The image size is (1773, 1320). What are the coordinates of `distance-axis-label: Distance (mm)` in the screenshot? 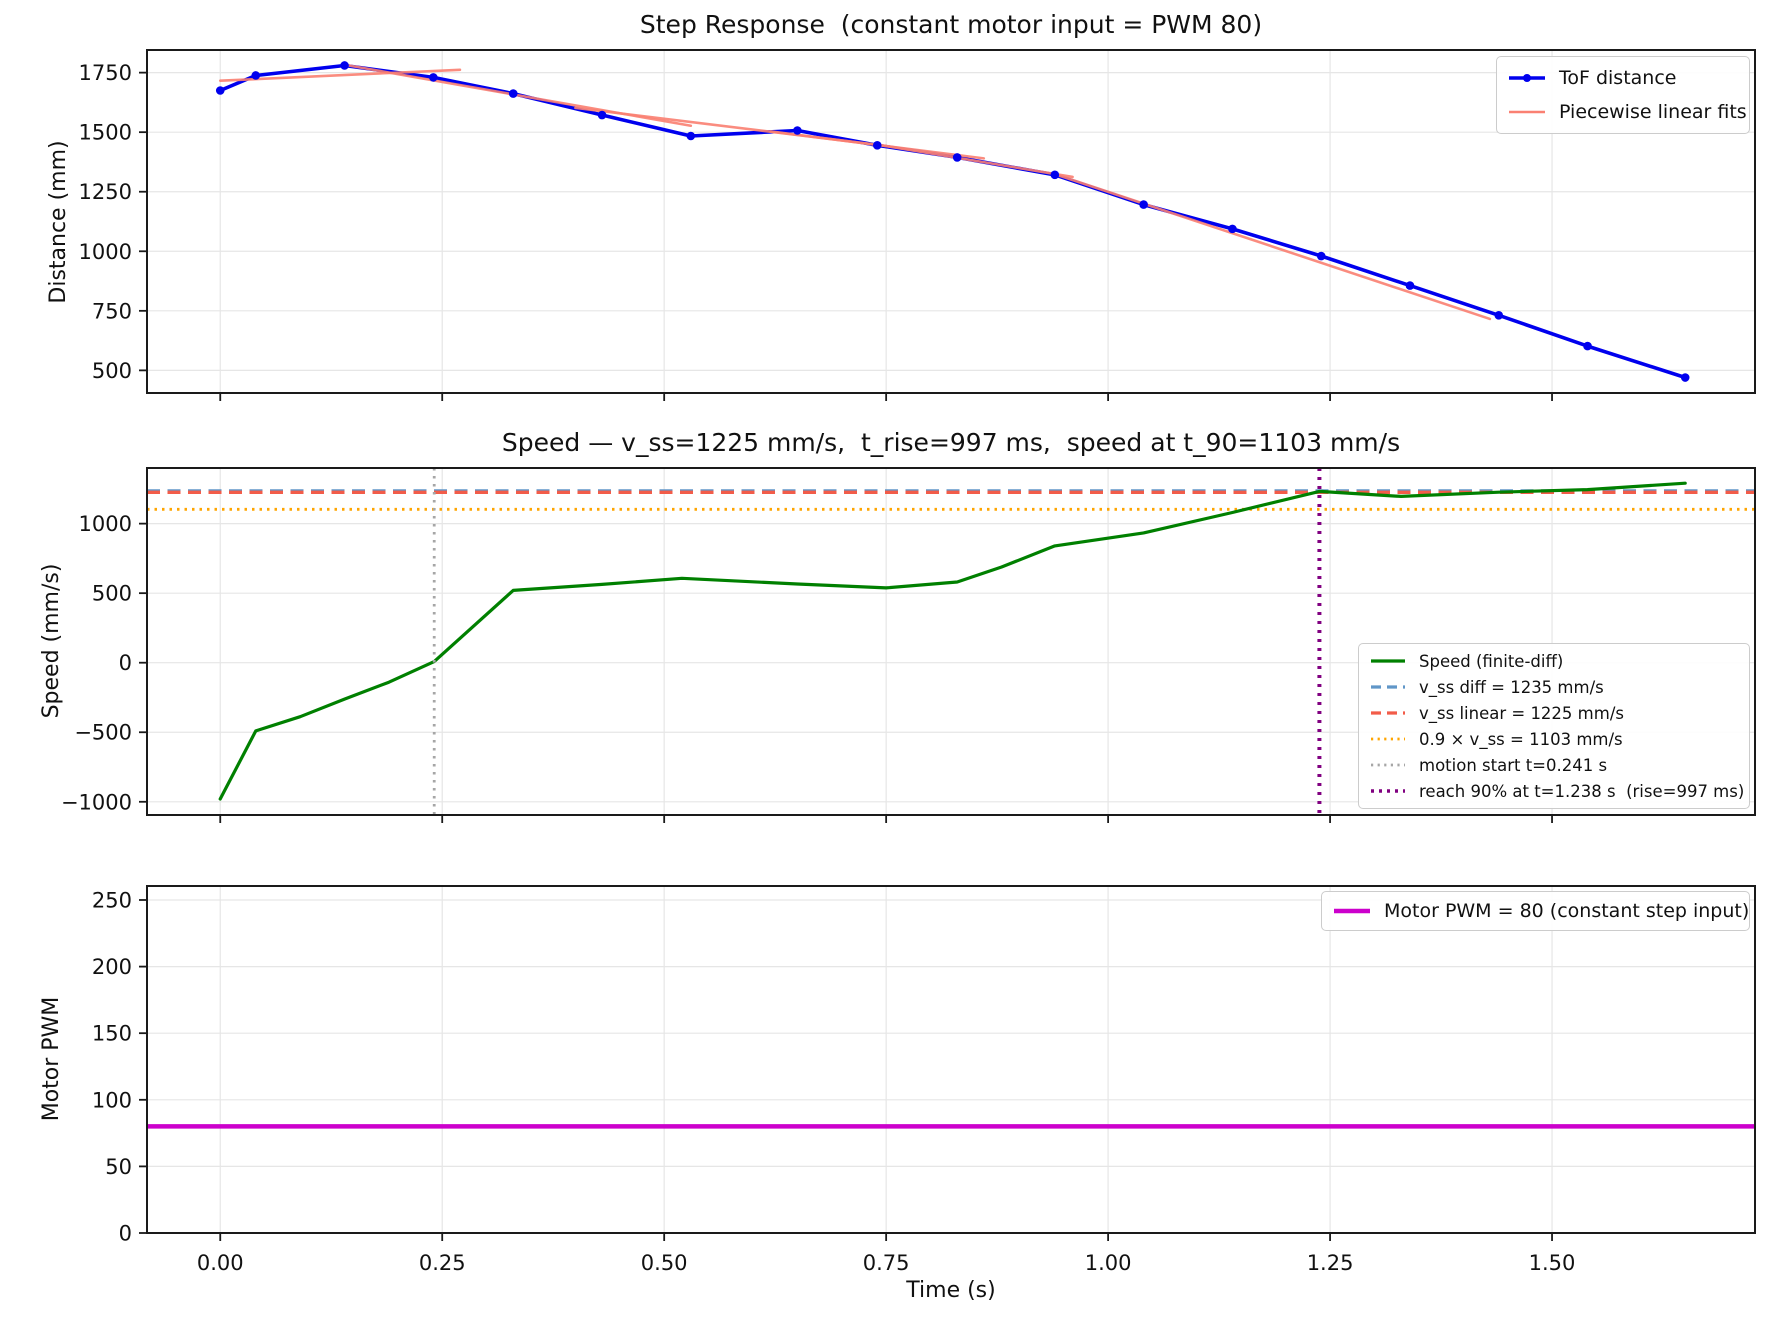 It's located at (58, 222).